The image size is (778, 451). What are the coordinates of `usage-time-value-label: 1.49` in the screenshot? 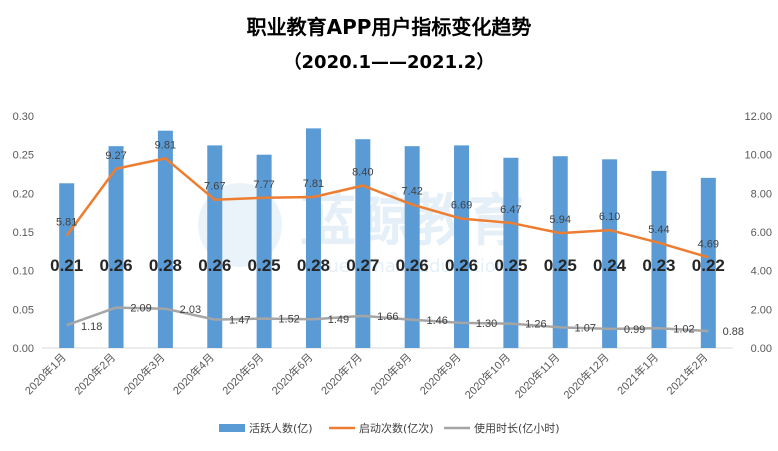 It's located at (338, 320).